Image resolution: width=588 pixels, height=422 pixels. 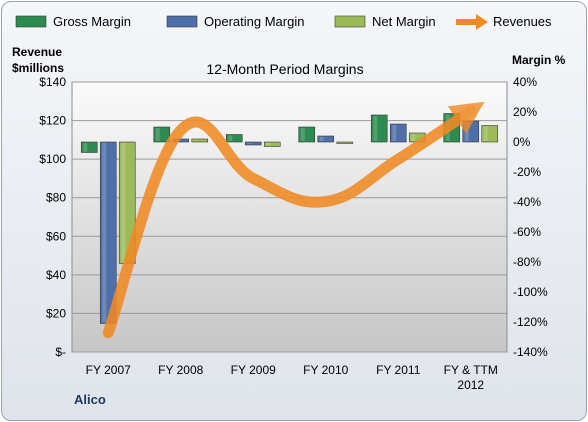 What do you see at coordinates (527, 172) in the screenshot?
I see `right-tick-label: -20%` at bounding box center [527, 172].